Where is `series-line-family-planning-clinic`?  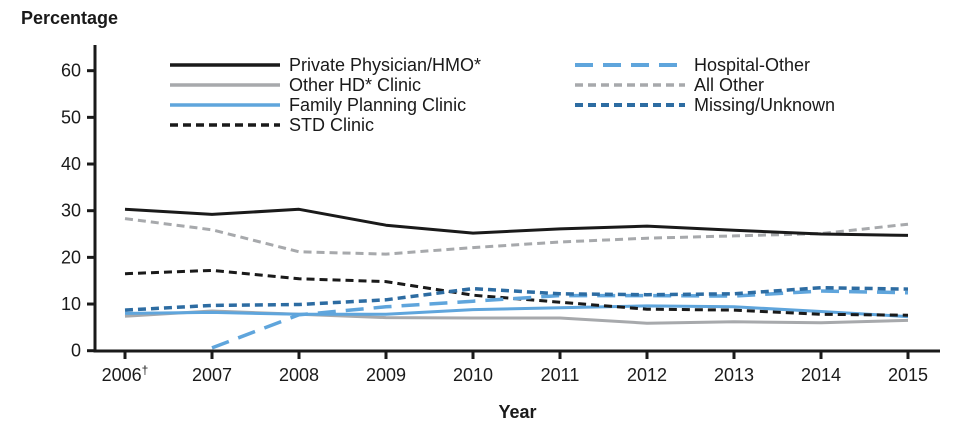 series-line-family-planning-clinic is located at coordinates (516, 311).